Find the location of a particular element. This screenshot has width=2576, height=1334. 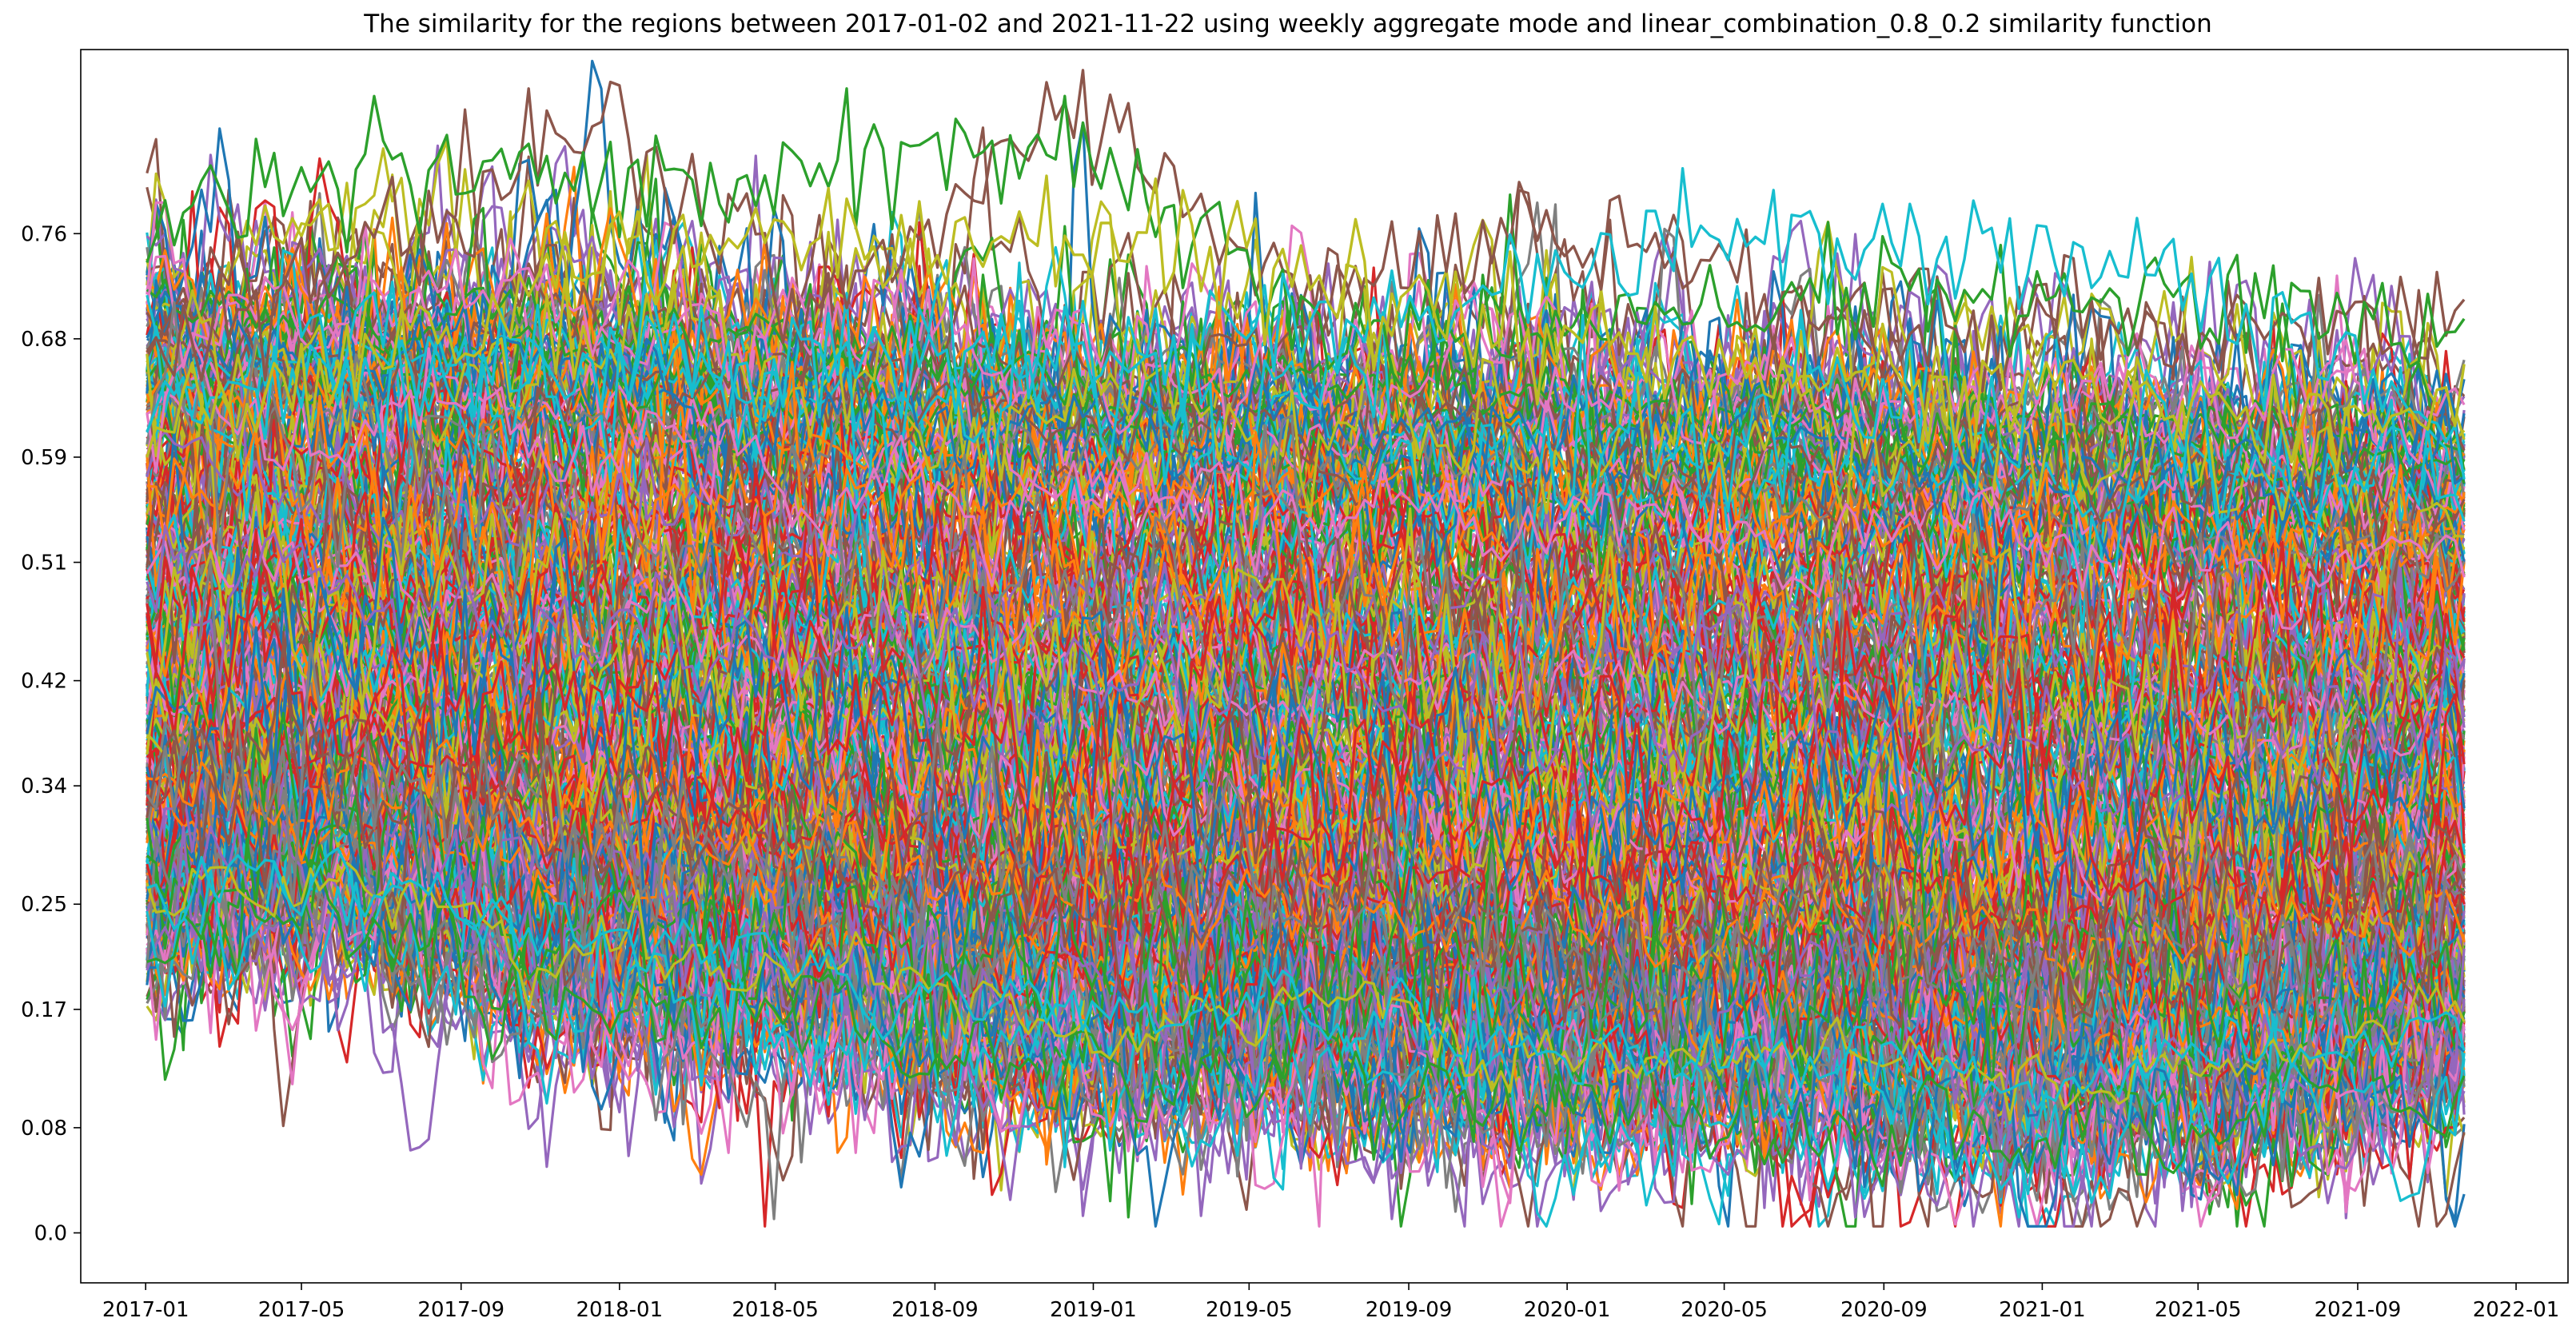

x-tick-label: 2021-09 is located at coordinates (2358, 1310).